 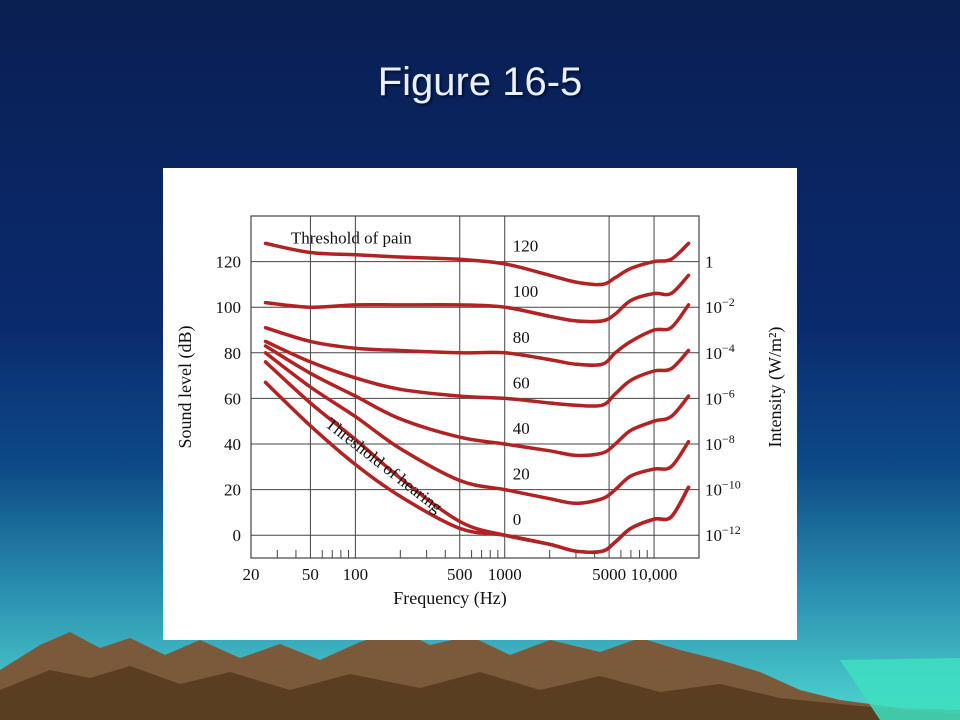 What do you see at coordinates (480, 675) in the screenshot?
I see `mountain-range-decoration` at bounding box center [480, 675].